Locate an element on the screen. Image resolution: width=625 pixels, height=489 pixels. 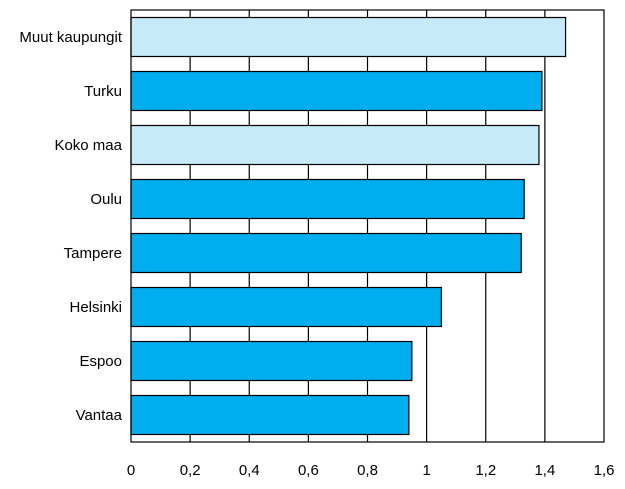
category-label: Oulu is located at coordinates (106, 199).